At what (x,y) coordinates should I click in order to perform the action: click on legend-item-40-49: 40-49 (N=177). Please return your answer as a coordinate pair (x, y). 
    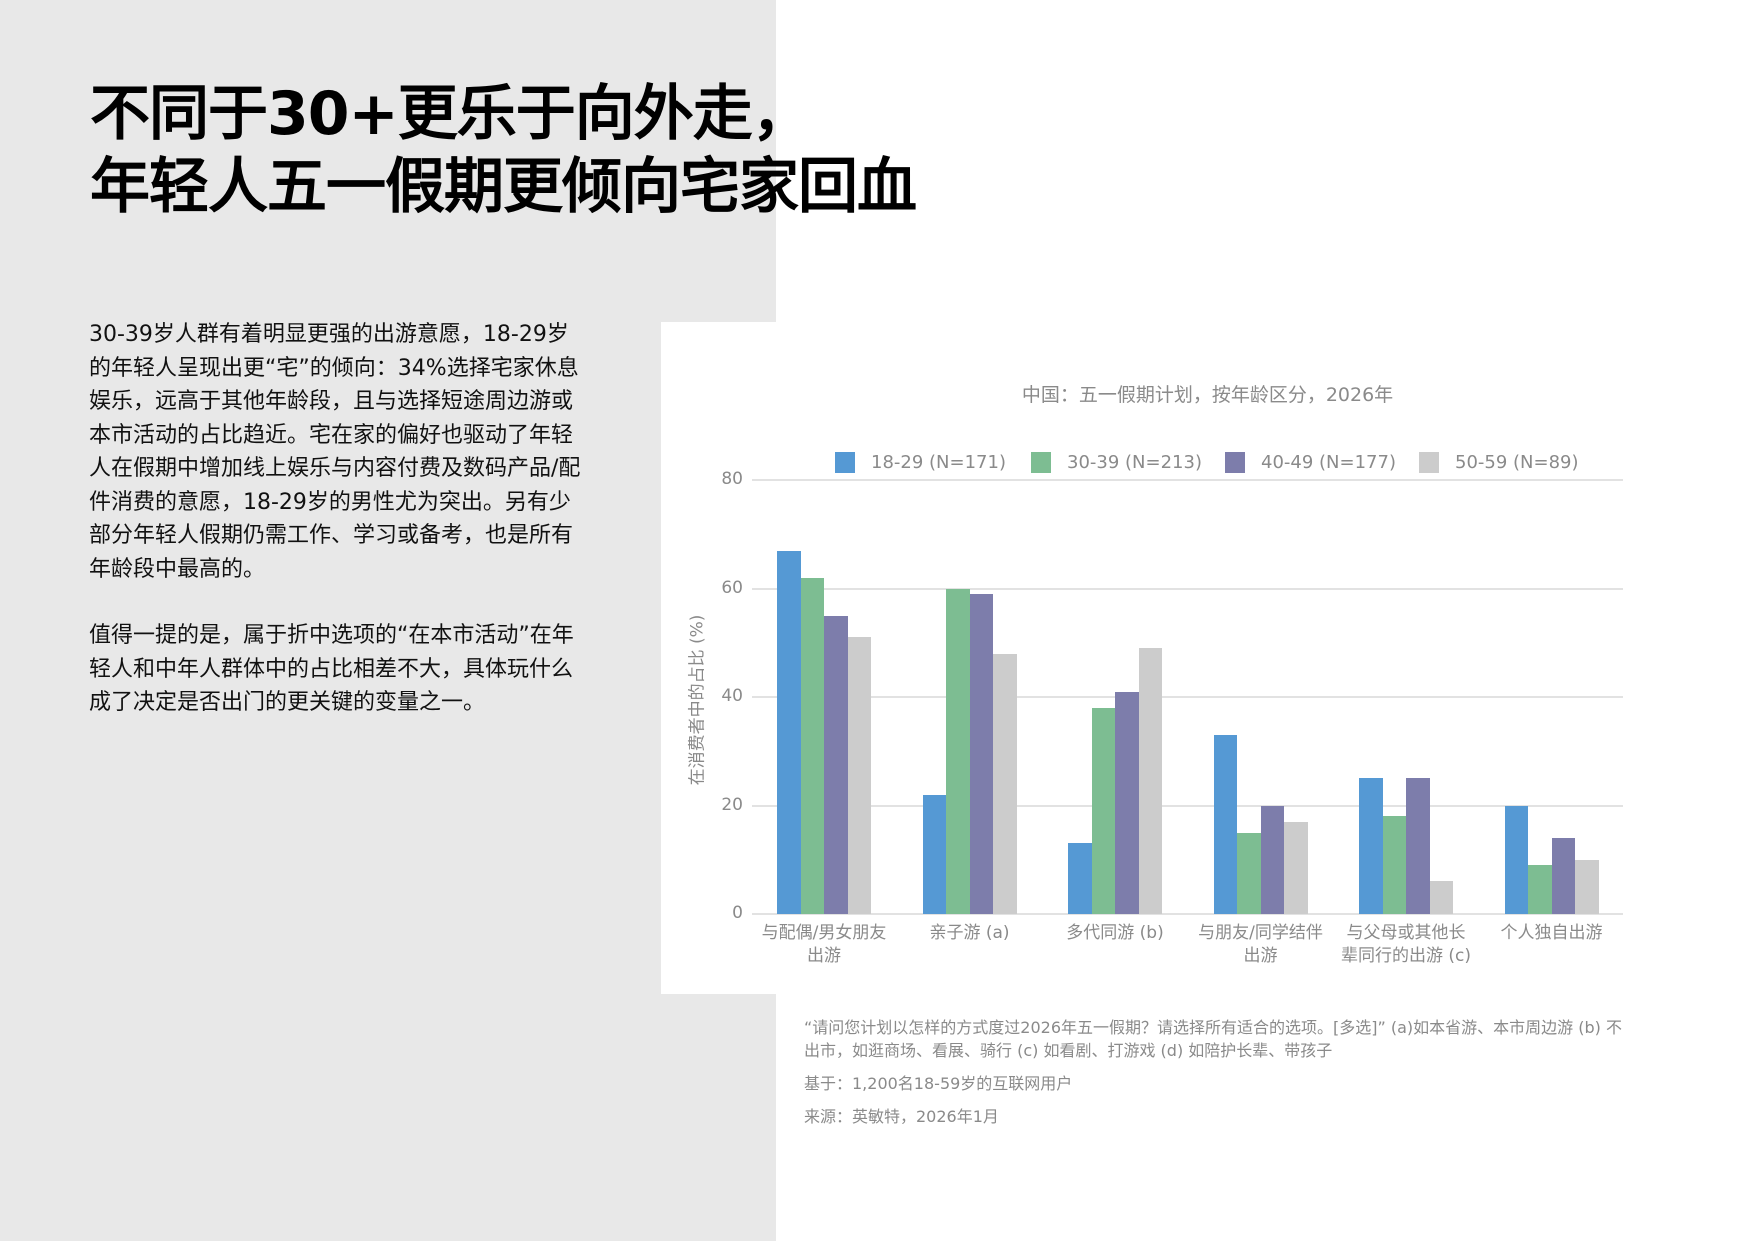
    Looking at the image, I should click on (1310, 462).